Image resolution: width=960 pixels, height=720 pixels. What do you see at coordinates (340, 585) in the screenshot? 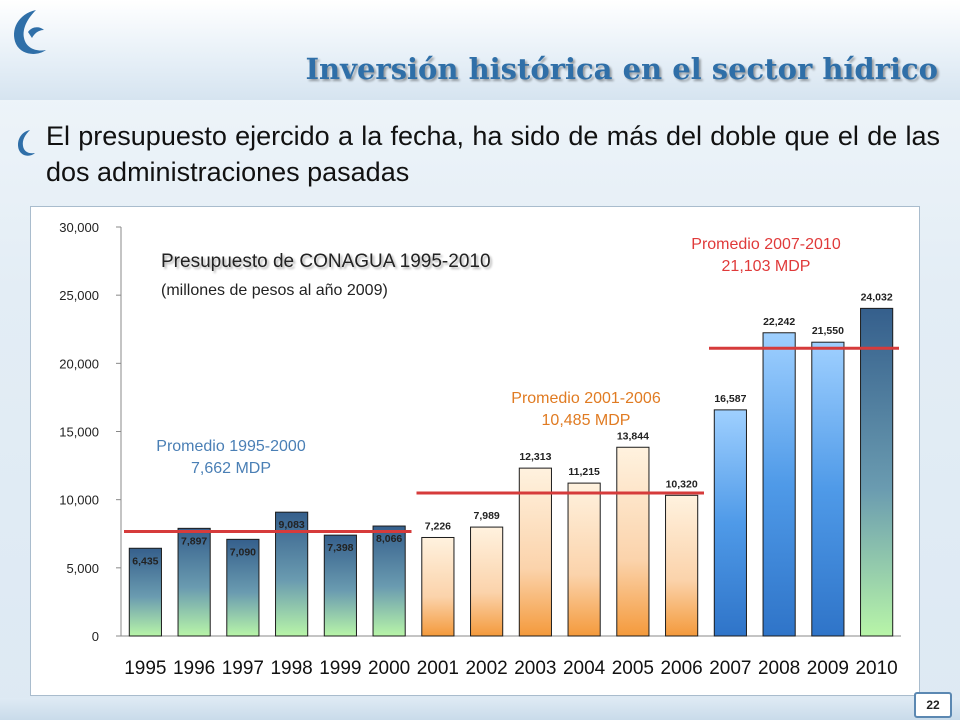
I see `bar-1999` at bounding box center [340, 585].